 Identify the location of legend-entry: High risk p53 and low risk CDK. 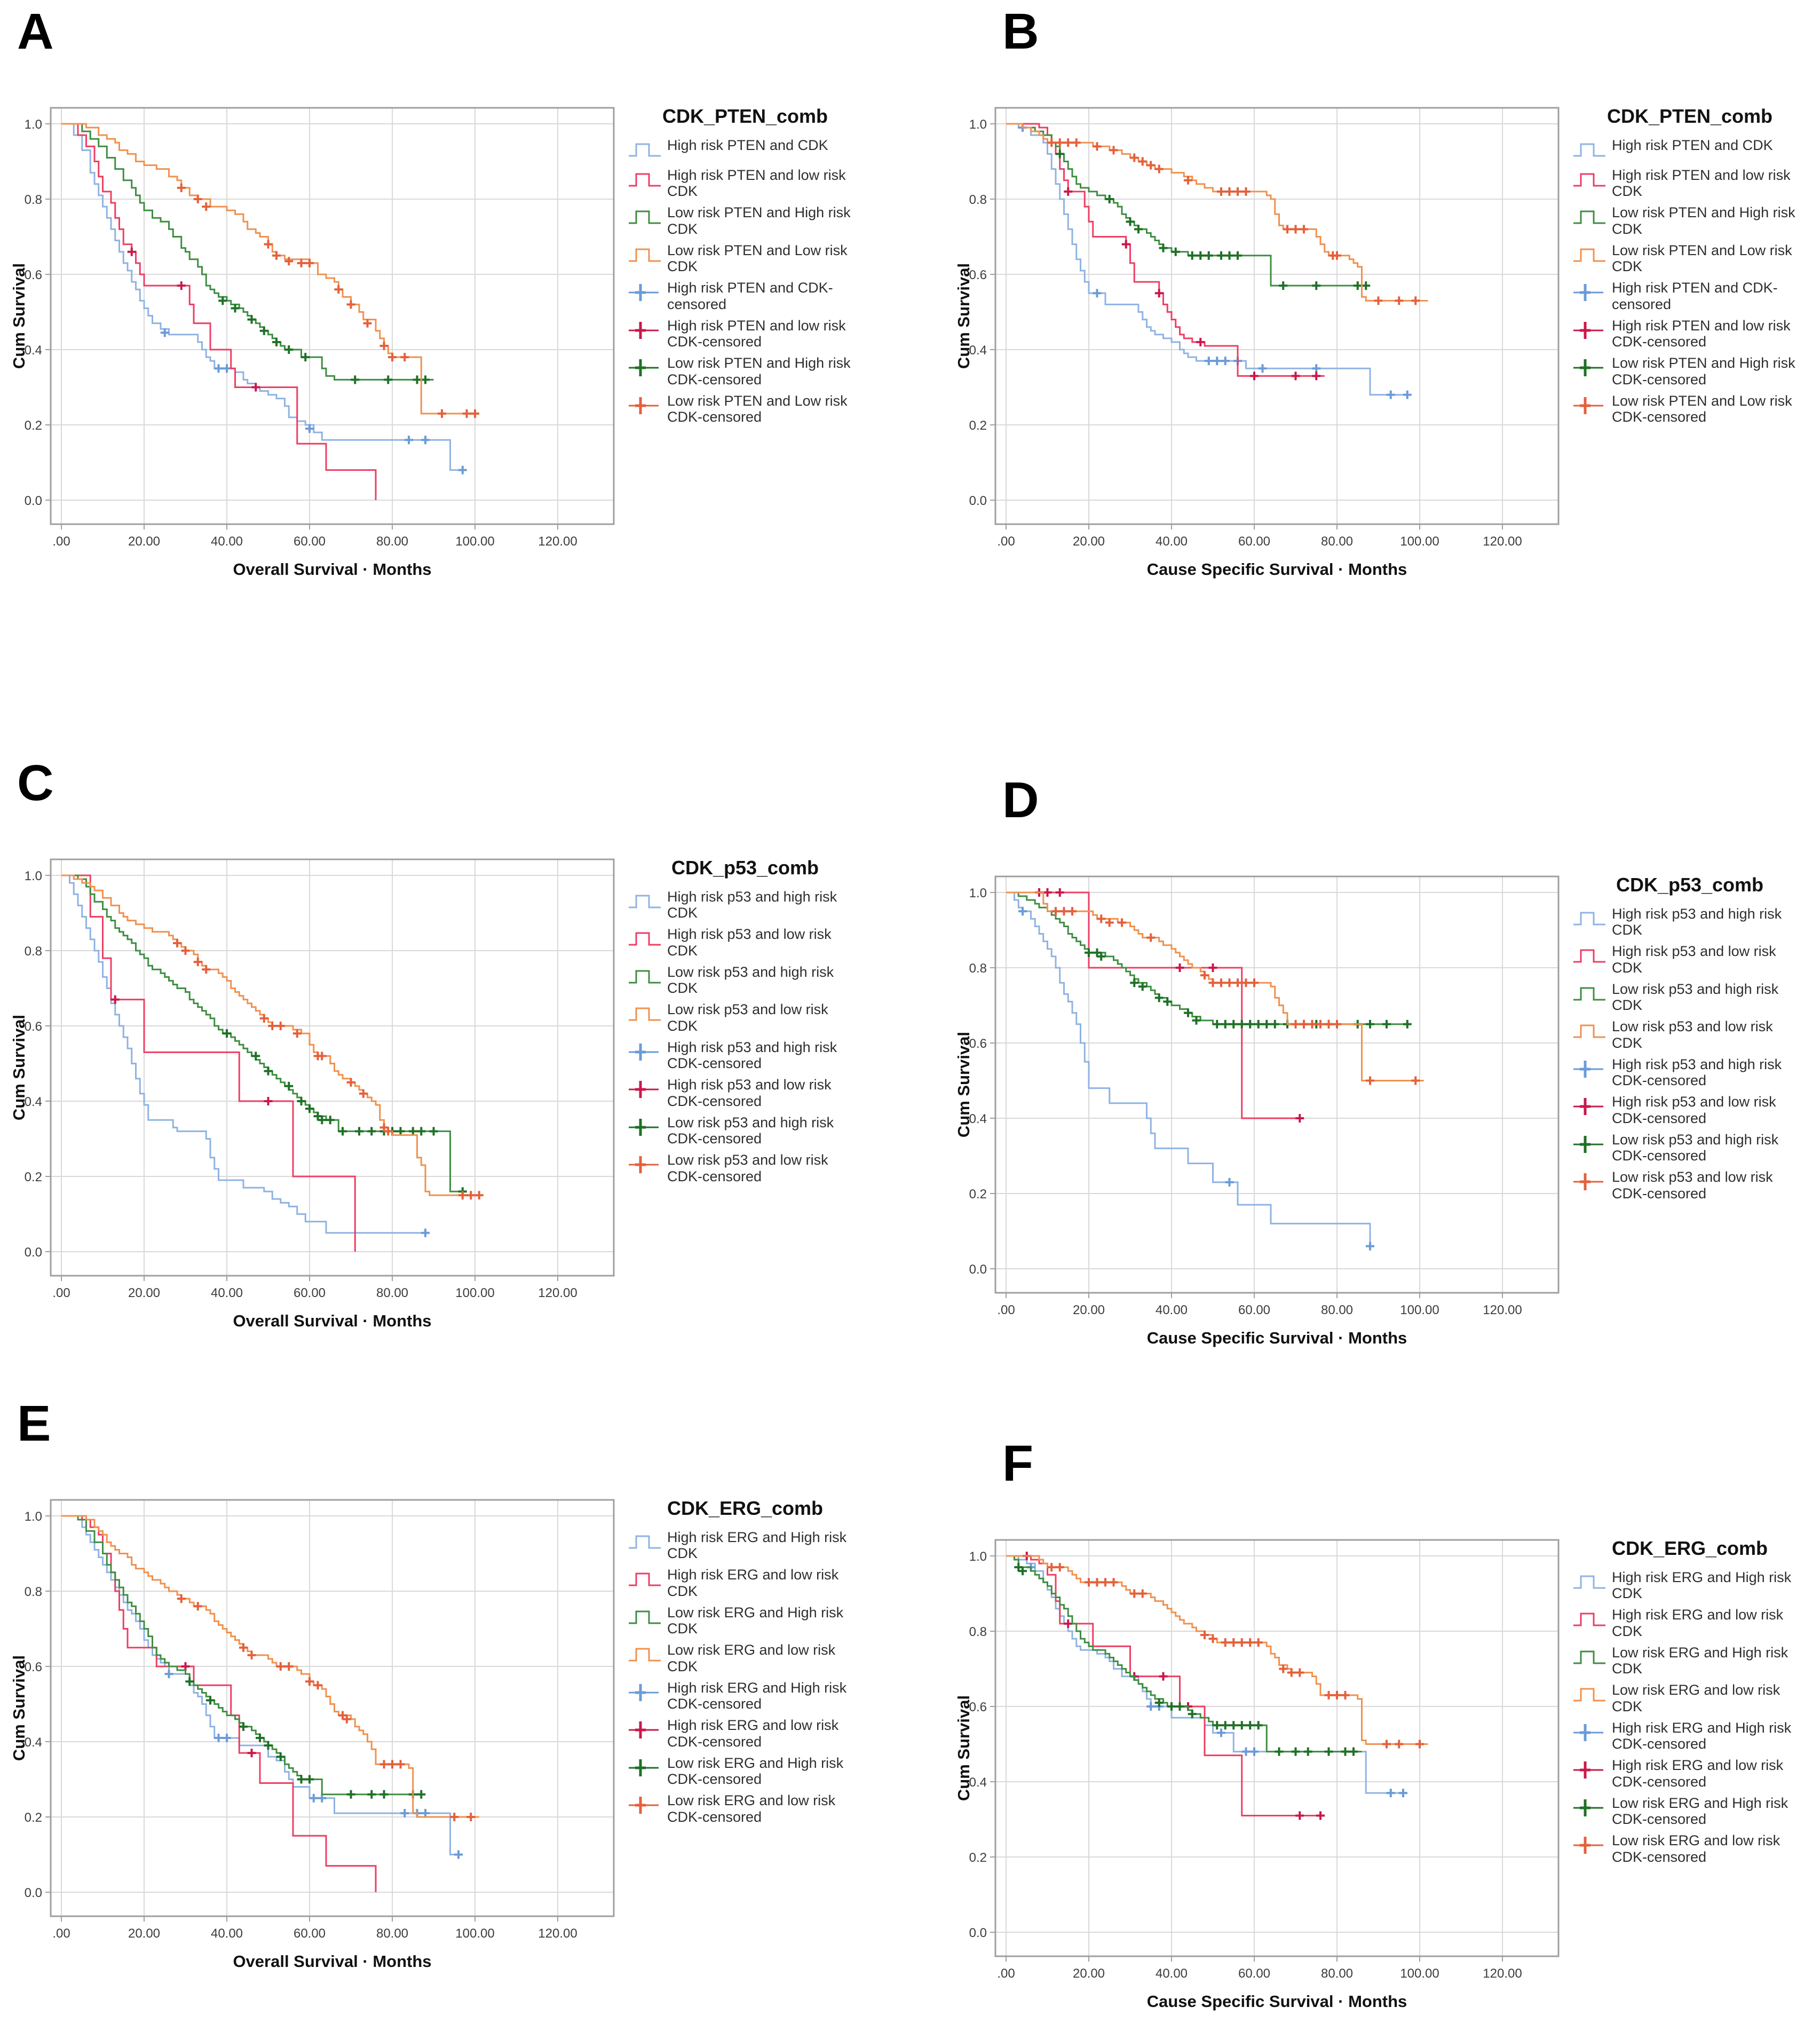
(745, 943).